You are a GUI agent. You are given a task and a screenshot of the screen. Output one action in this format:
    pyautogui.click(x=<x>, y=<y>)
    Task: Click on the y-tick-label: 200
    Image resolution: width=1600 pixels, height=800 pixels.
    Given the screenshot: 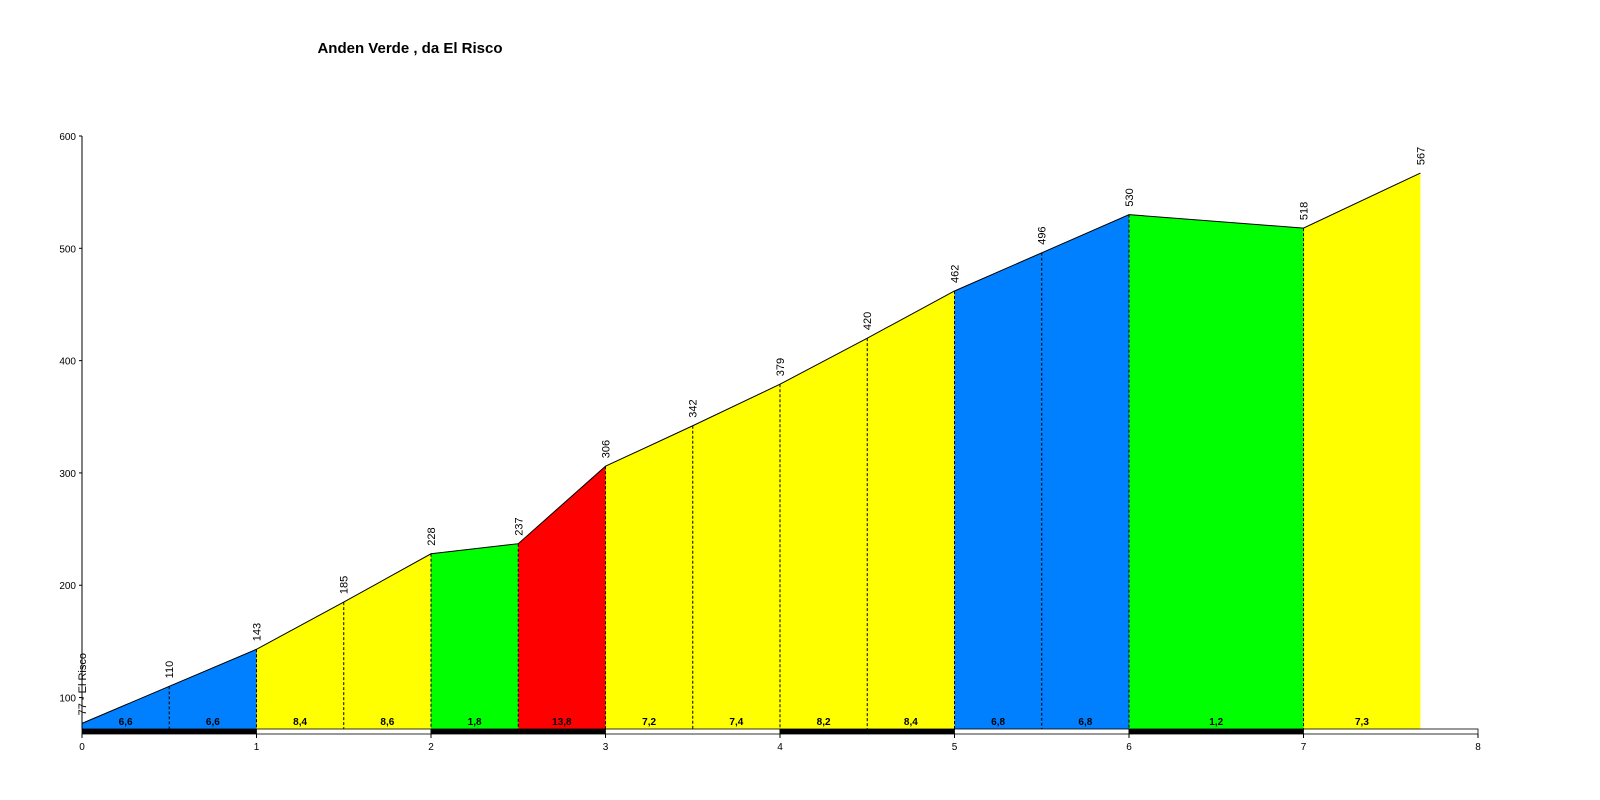 What is the action you would take?
    pyautogui.click(x=67, y=586)
    